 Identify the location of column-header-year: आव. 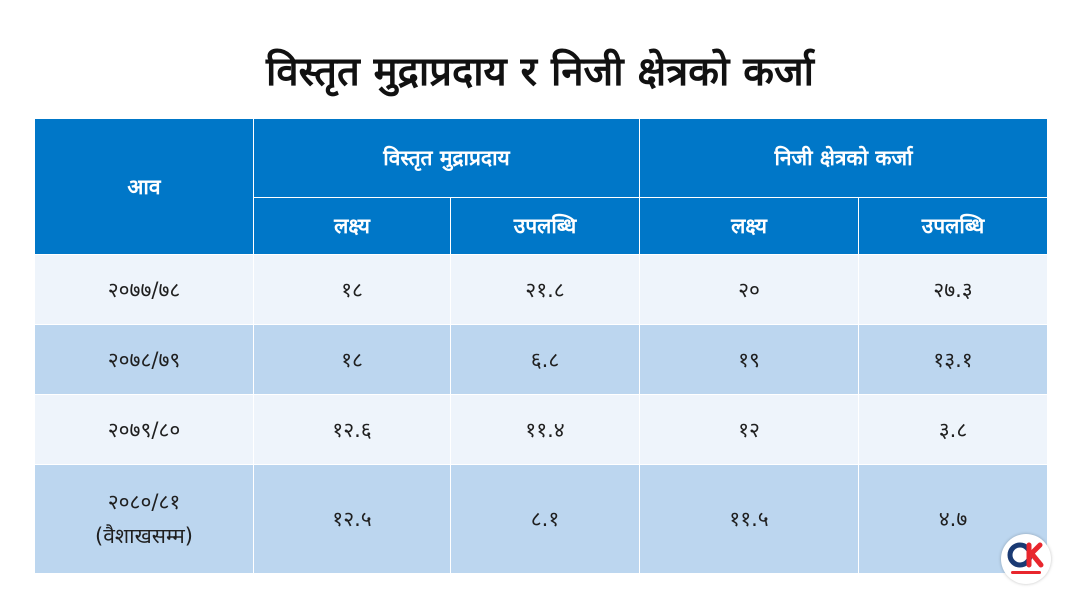
(144, 186).